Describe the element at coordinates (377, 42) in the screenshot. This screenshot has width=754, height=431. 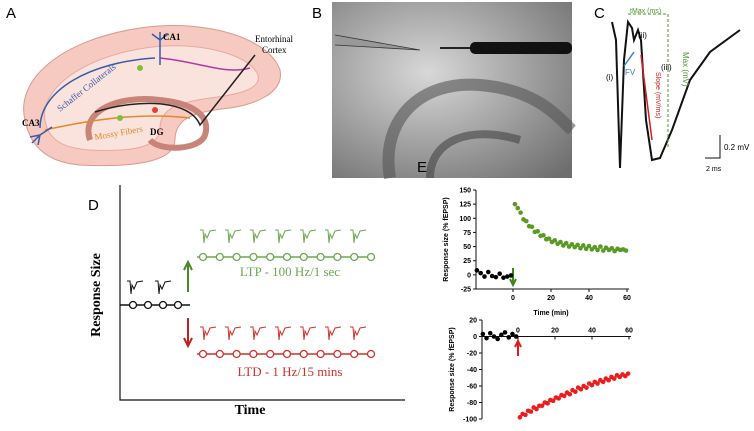
I see `pipette` at that location.